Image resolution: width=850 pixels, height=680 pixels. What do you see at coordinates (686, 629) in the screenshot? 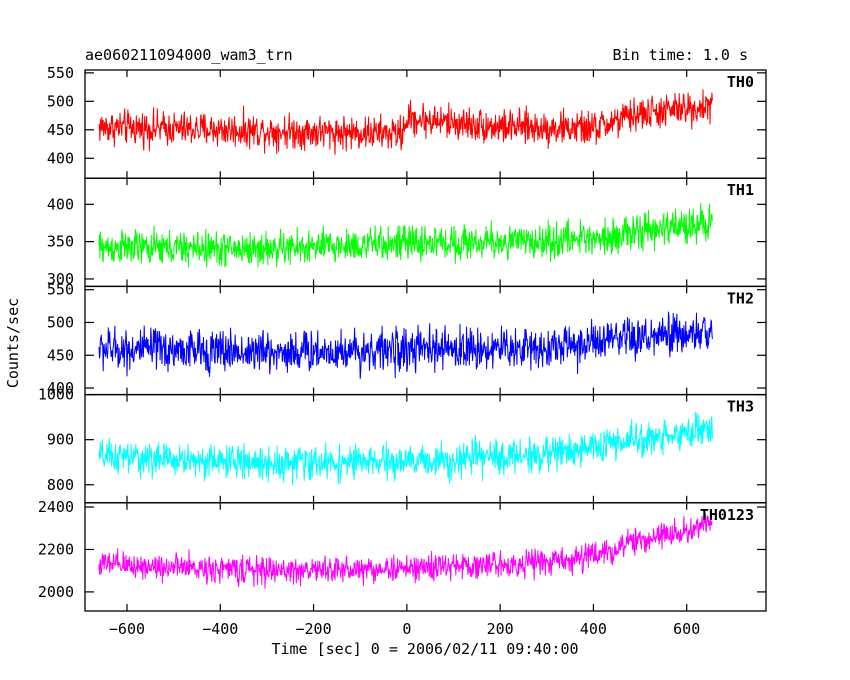
I see `x-tick-label: 600` at bounding box center [686, 629].